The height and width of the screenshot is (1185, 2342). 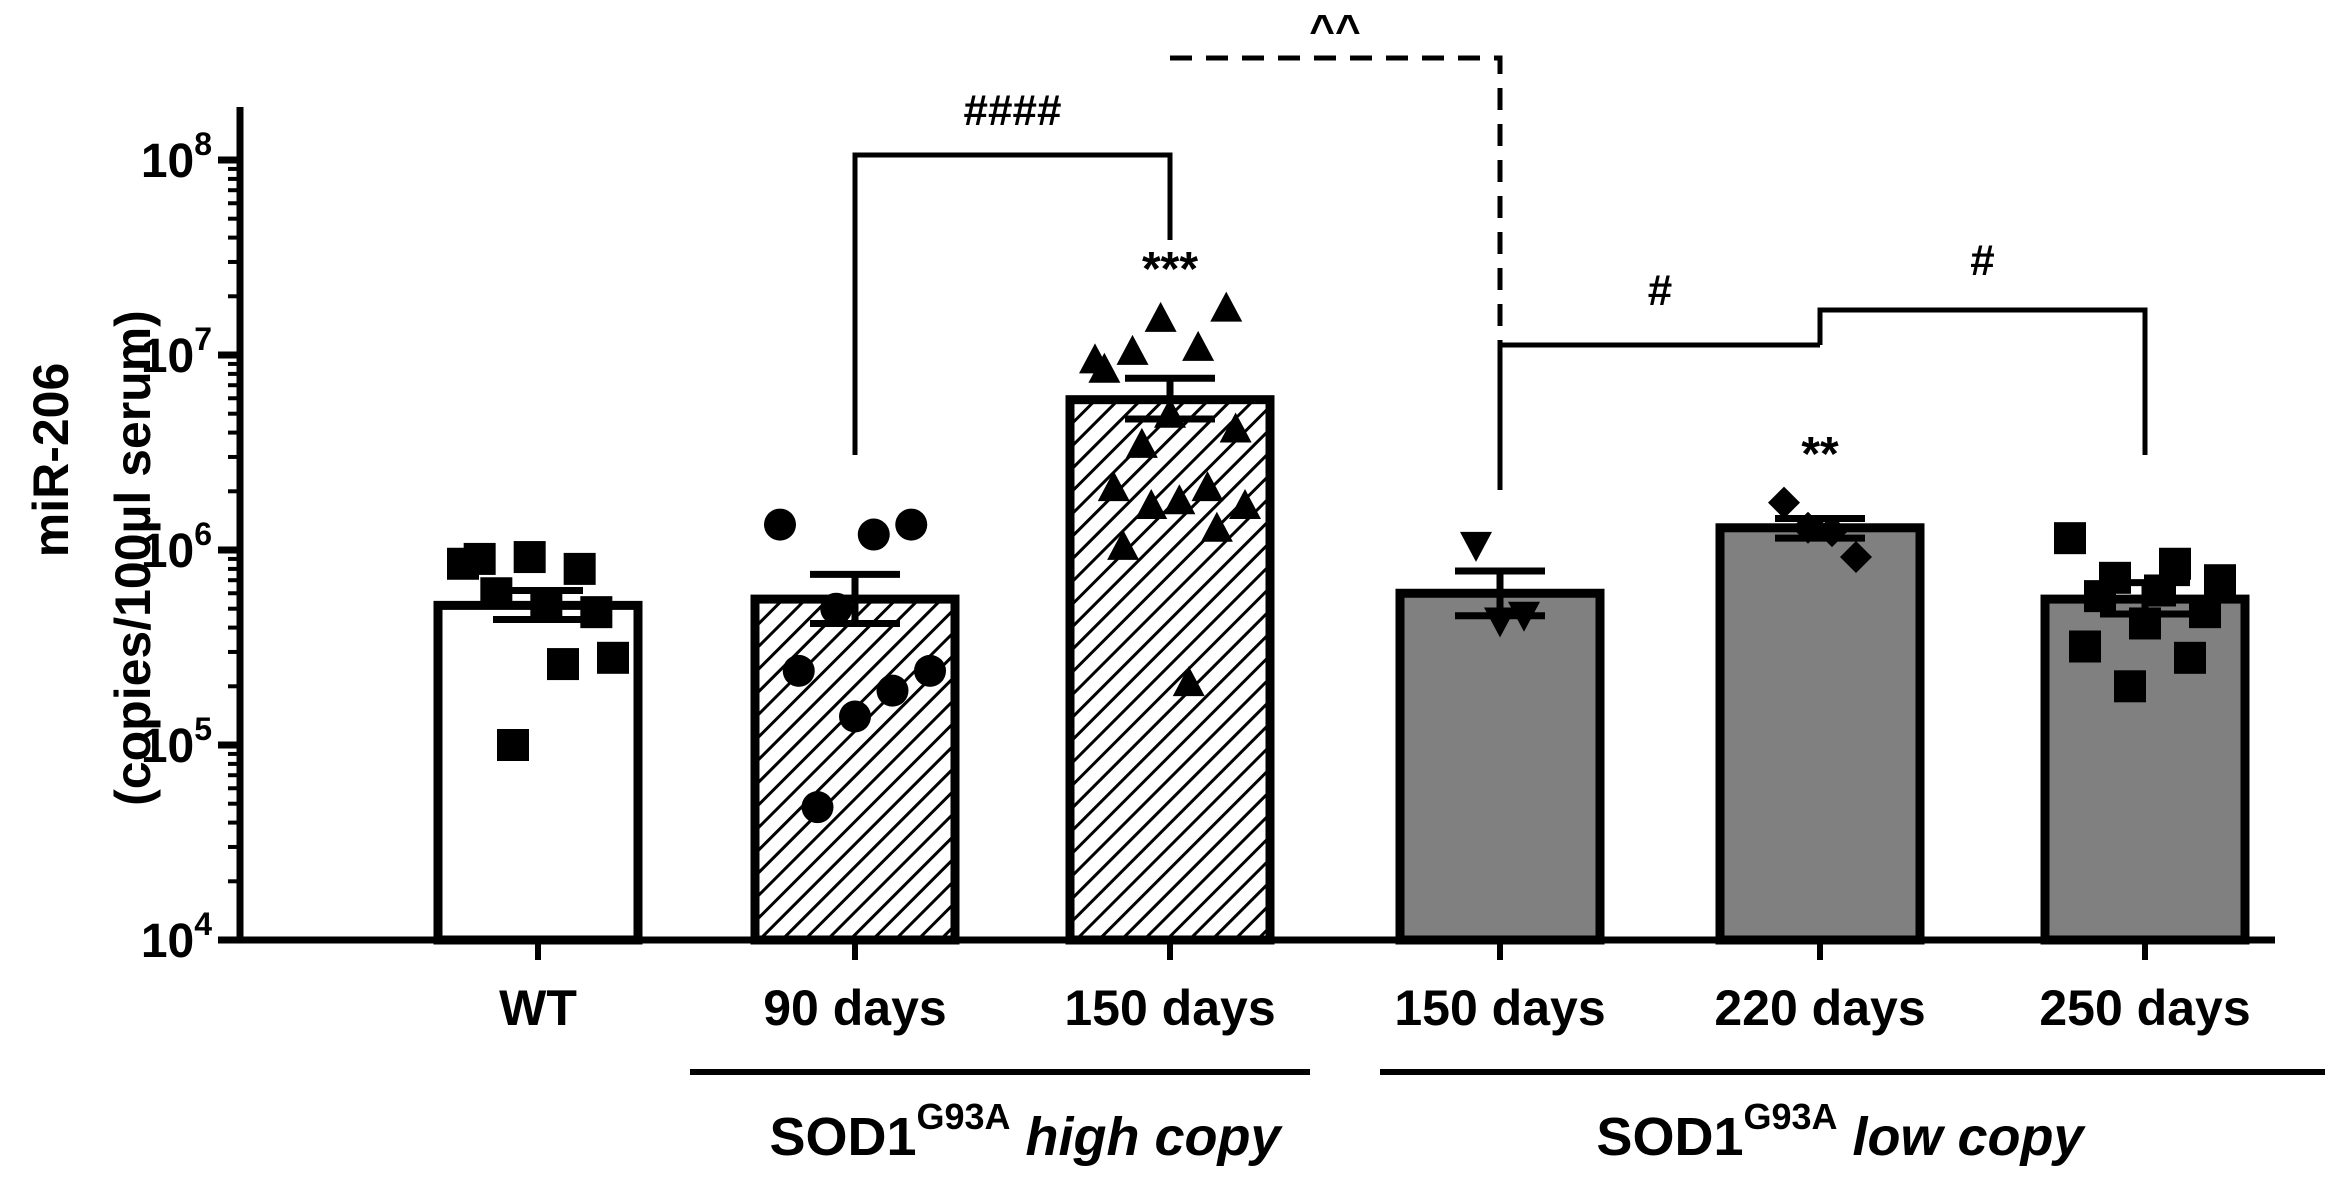 What do you see at coordinates (1841, 1131) in the screenshot?
I see `group-label: SOD1G93A low copy` at bounding box center [1841, 1131].